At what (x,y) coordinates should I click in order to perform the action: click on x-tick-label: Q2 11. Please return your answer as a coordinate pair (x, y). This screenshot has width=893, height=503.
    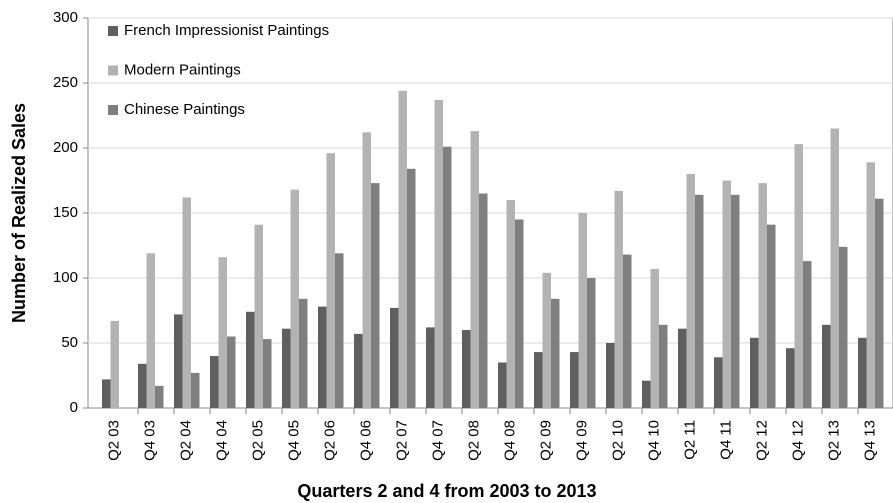
    Looking at the image, I should click on (690, 440).